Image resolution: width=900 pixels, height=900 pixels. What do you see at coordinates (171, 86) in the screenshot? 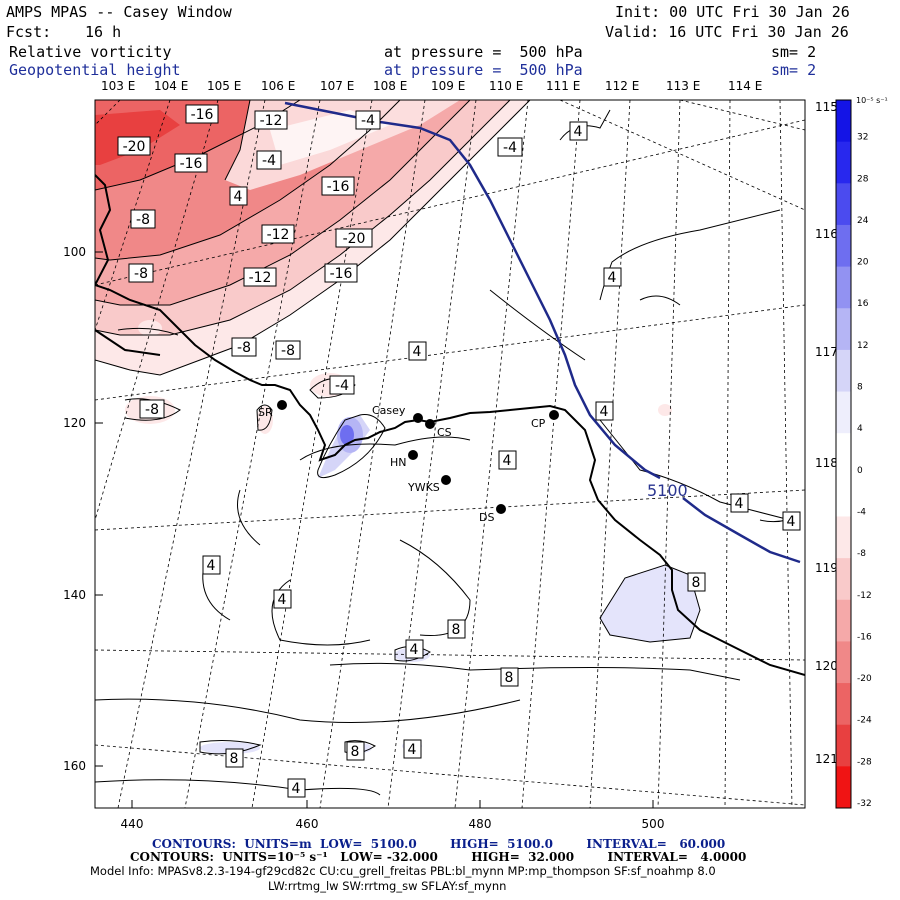
I see `svg-text: 104 E` at bounding box center [171, 86].